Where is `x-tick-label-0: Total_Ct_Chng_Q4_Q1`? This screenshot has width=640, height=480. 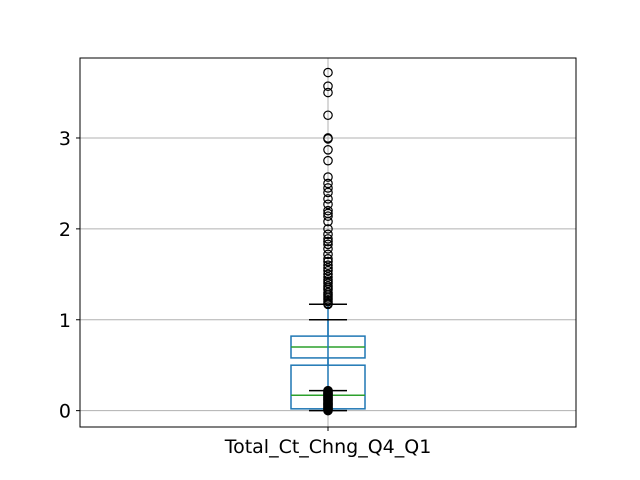 x-tick-label-0: Total_Ct_Chng_Q4_Q1 is located at coordinates (328, 447).